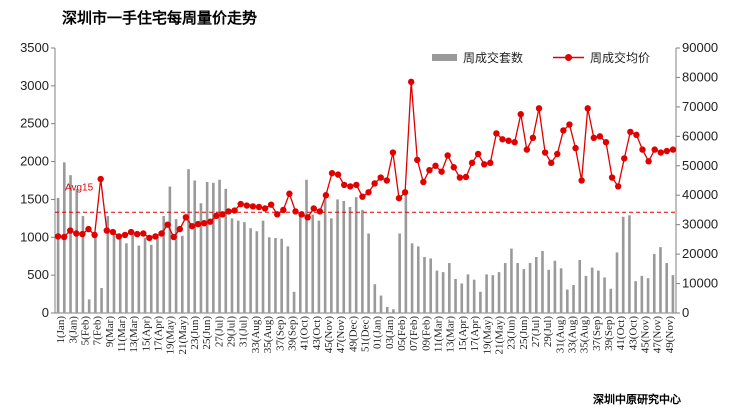  What do you see at coordinates (426, 333) in the screenshot?
I see `x-tick-label: 09(Feb)` at bounding box center [426, 333].